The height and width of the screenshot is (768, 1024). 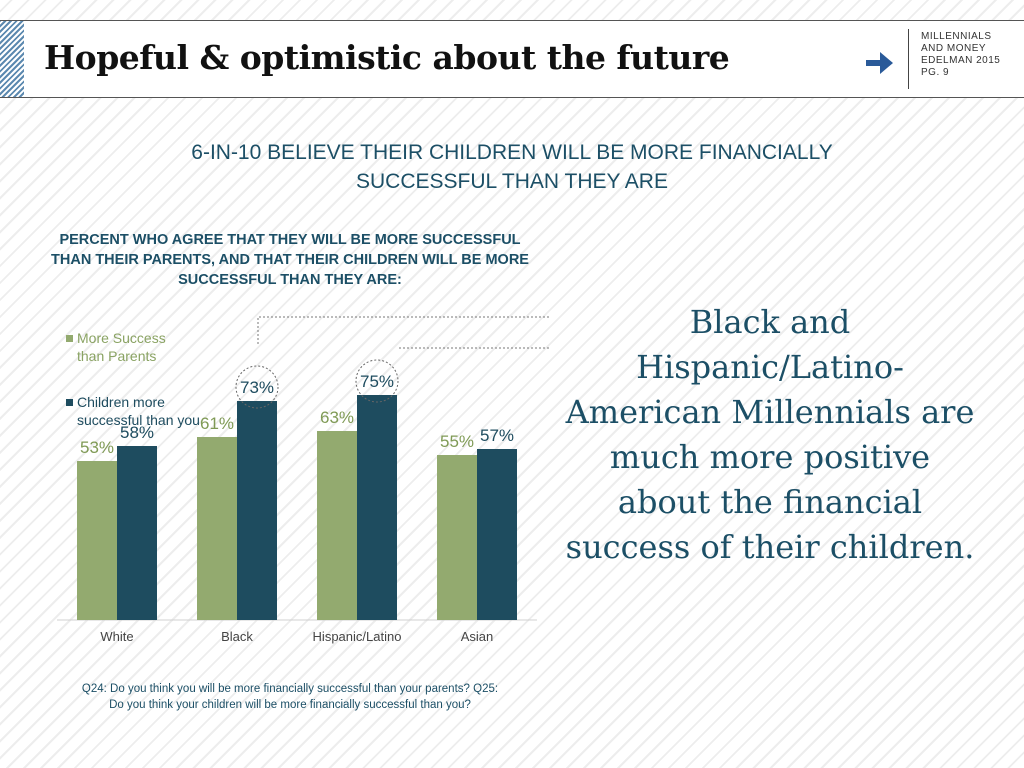 I want to click on page-number: PG. 9, so click(x=935, y=72).